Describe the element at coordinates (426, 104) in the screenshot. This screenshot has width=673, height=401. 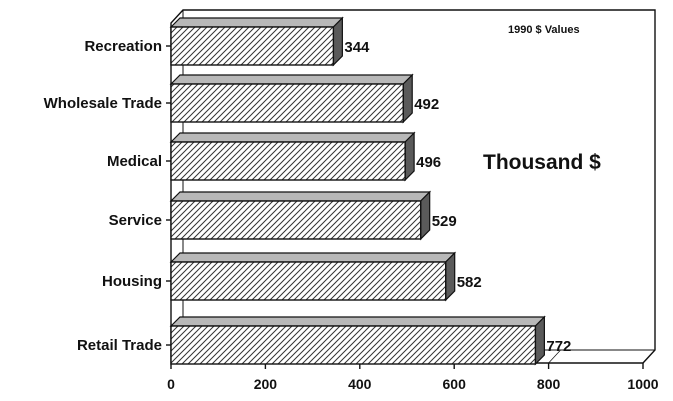
I see `value-label: 492` at that location.